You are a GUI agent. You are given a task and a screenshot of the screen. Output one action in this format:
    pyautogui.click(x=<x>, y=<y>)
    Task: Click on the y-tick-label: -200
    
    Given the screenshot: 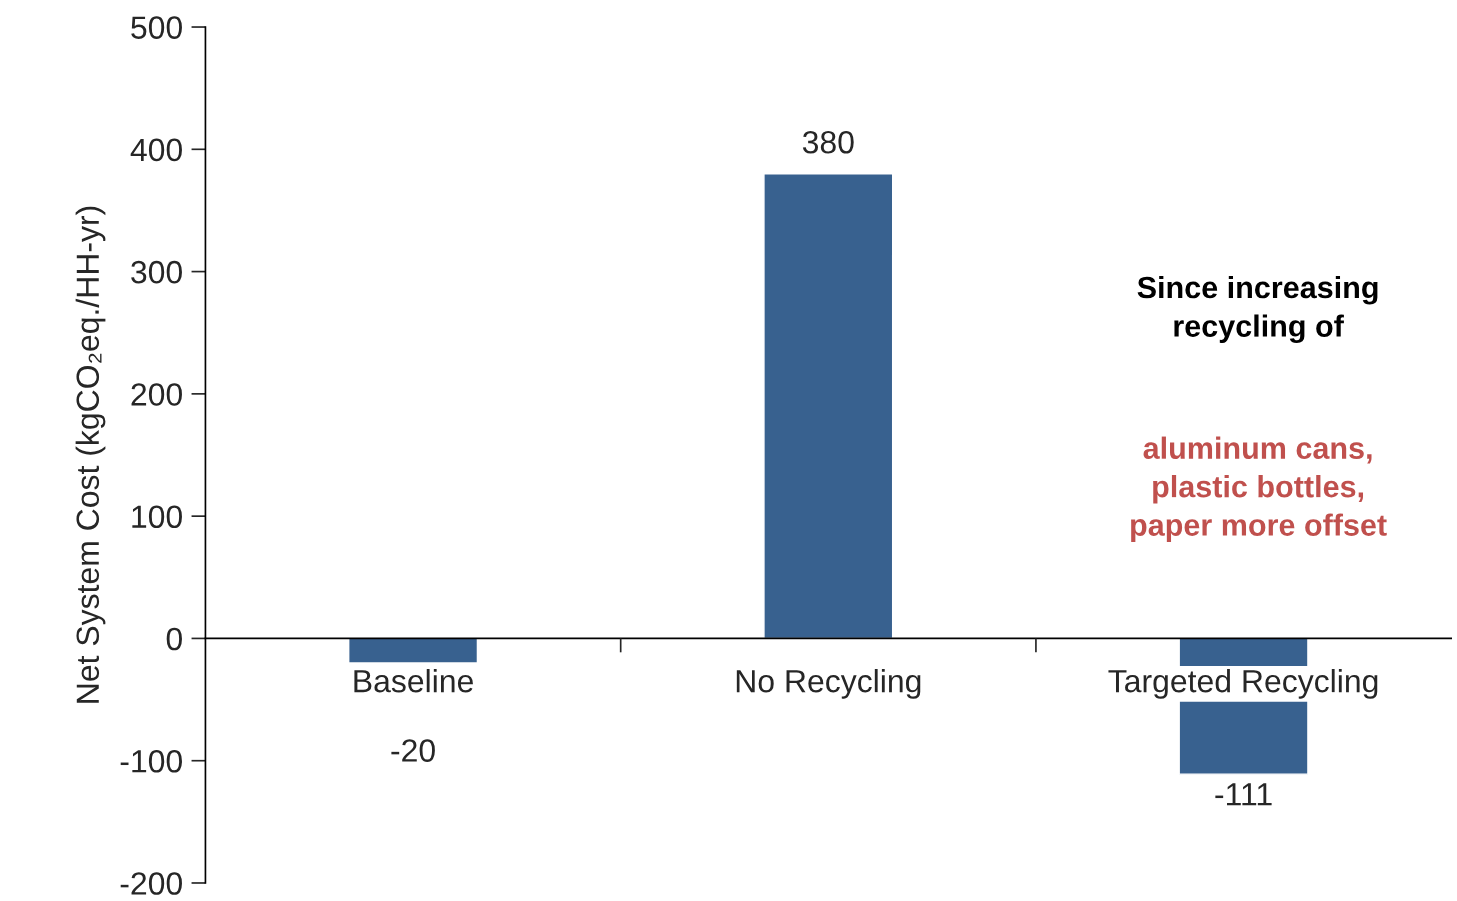 What is the action you would take?
    pyautogui.click(x=151, y=883)
    